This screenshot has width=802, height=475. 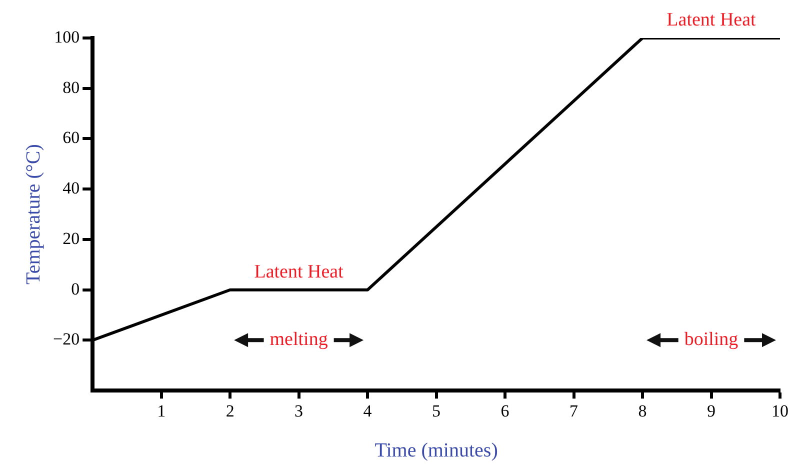 What do you see at coordinates (71, 87) in the screenshot?
I see `y-tick-label: 80` at bounding box center [71, 87].